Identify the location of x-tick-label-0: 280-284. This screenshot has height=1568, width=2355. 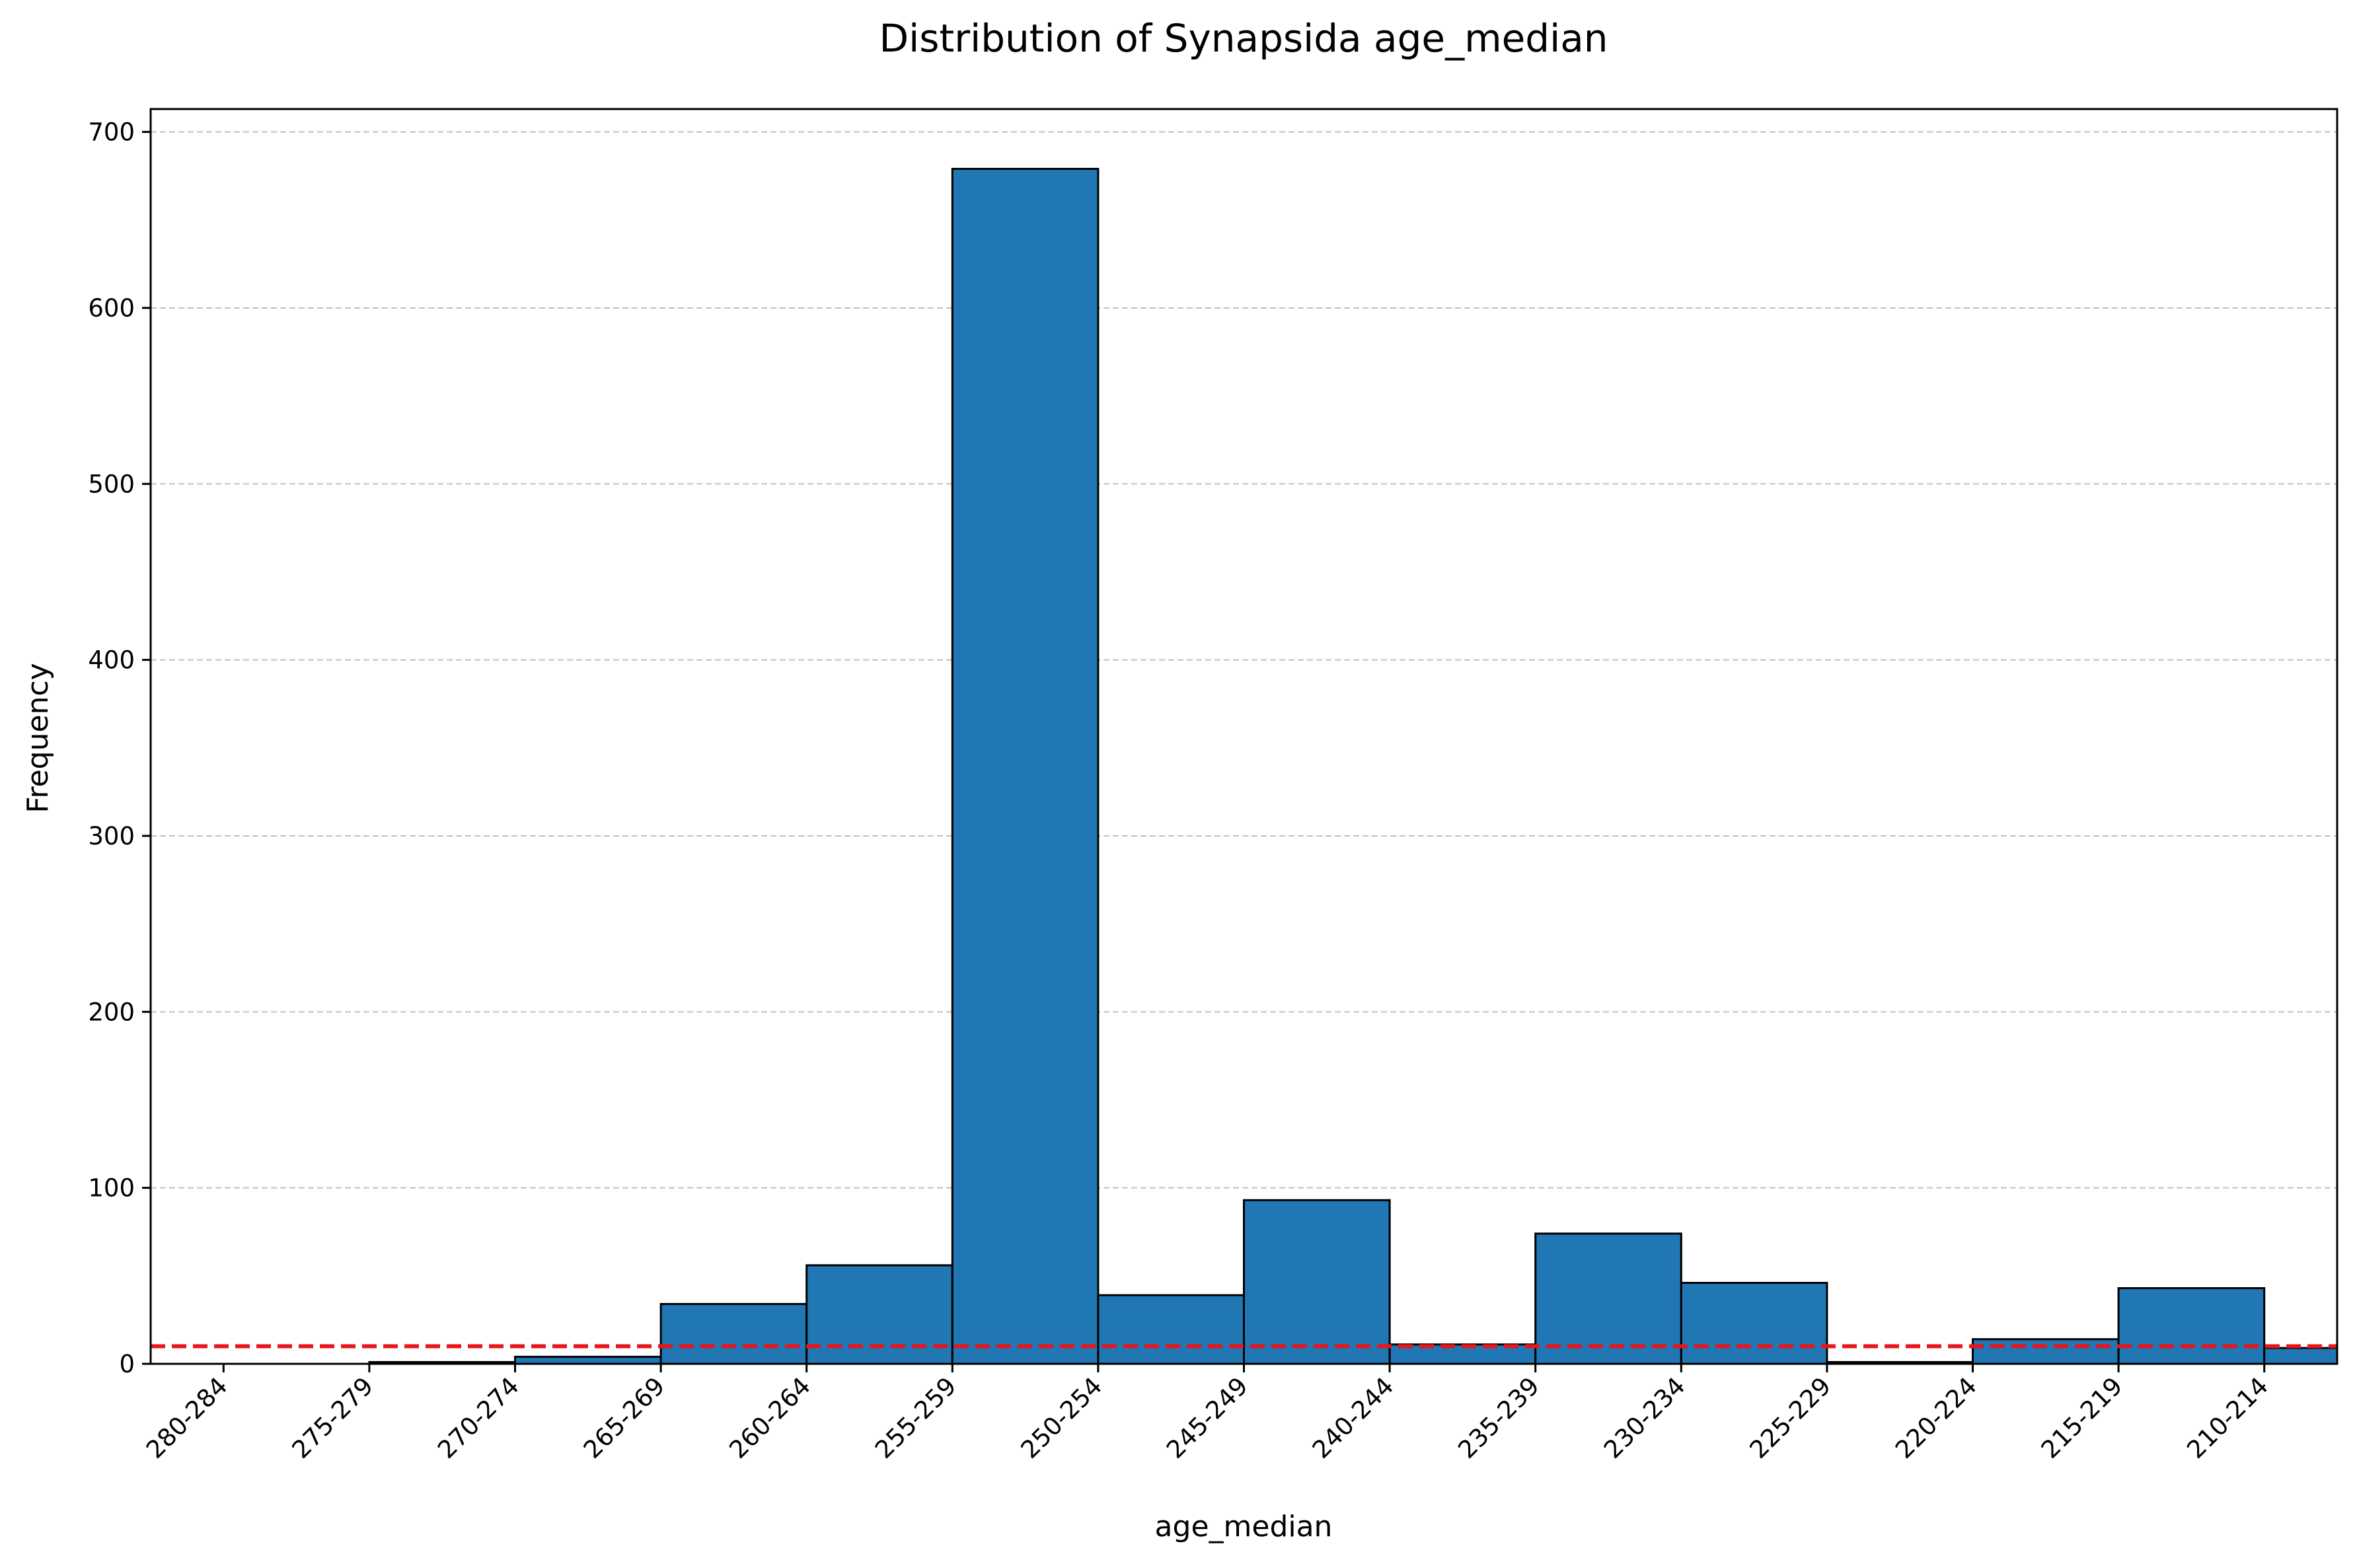
(187, 1418).